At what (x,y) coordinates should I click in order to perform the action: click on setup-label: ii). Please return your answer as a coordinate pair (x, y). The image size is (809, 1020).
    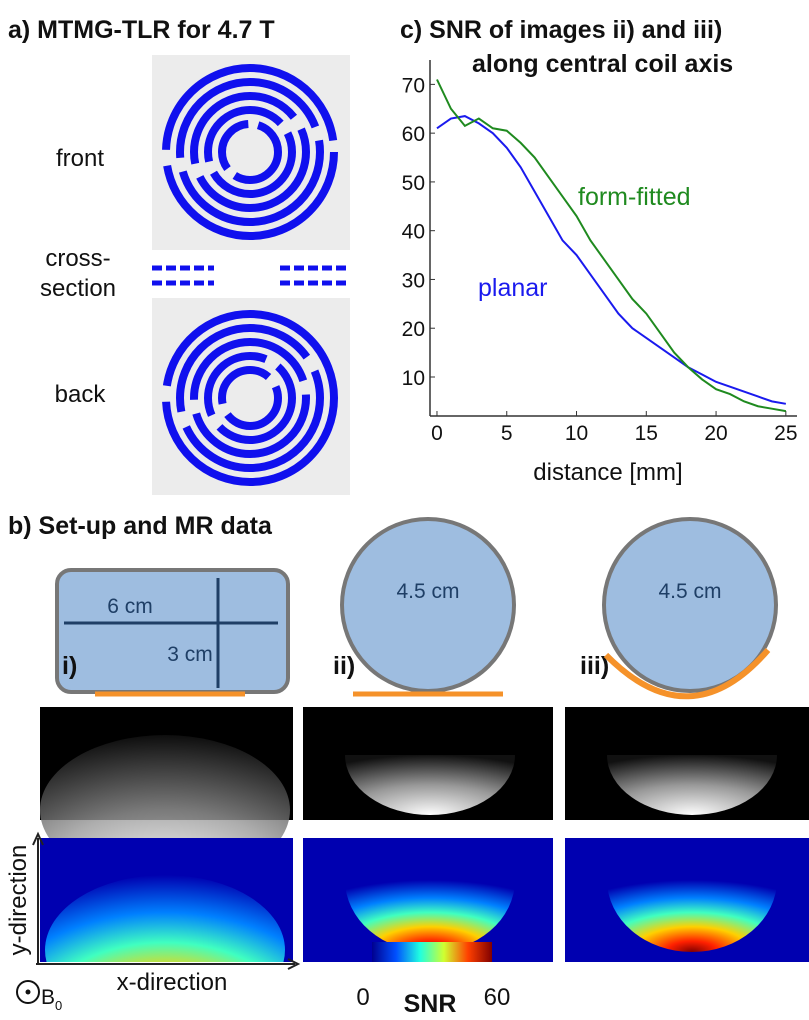
    Looking at the image, I should click on (344, 666).